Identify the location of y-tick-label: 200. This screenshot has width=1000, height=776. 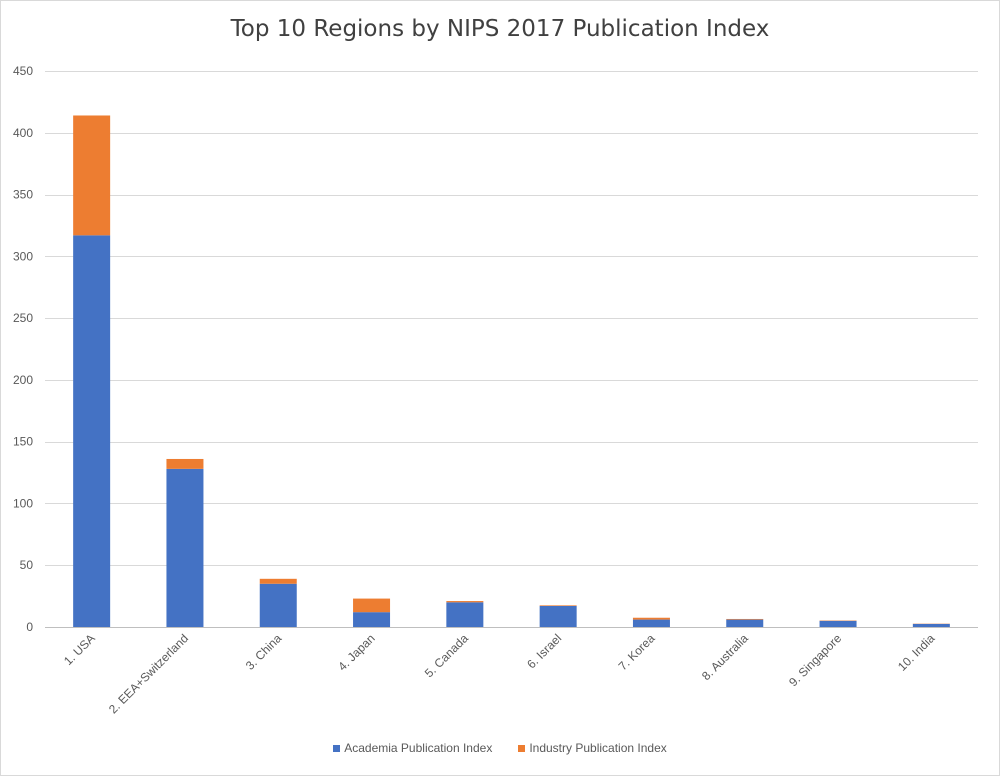
(23, 380).